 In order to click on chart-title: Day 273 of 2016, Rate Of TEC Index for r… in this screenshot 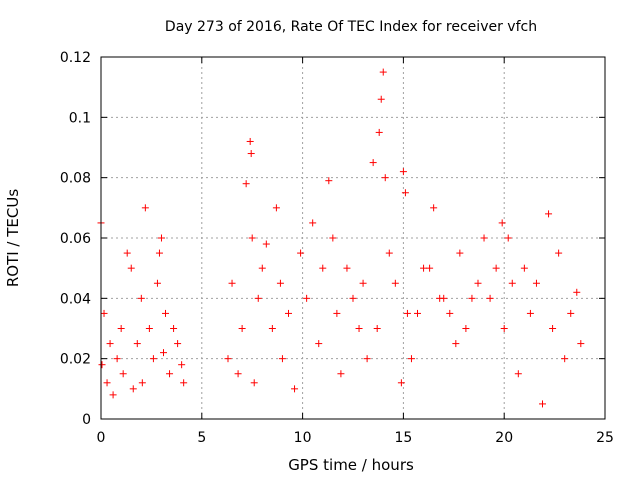, I will do `click(351, 27)`.